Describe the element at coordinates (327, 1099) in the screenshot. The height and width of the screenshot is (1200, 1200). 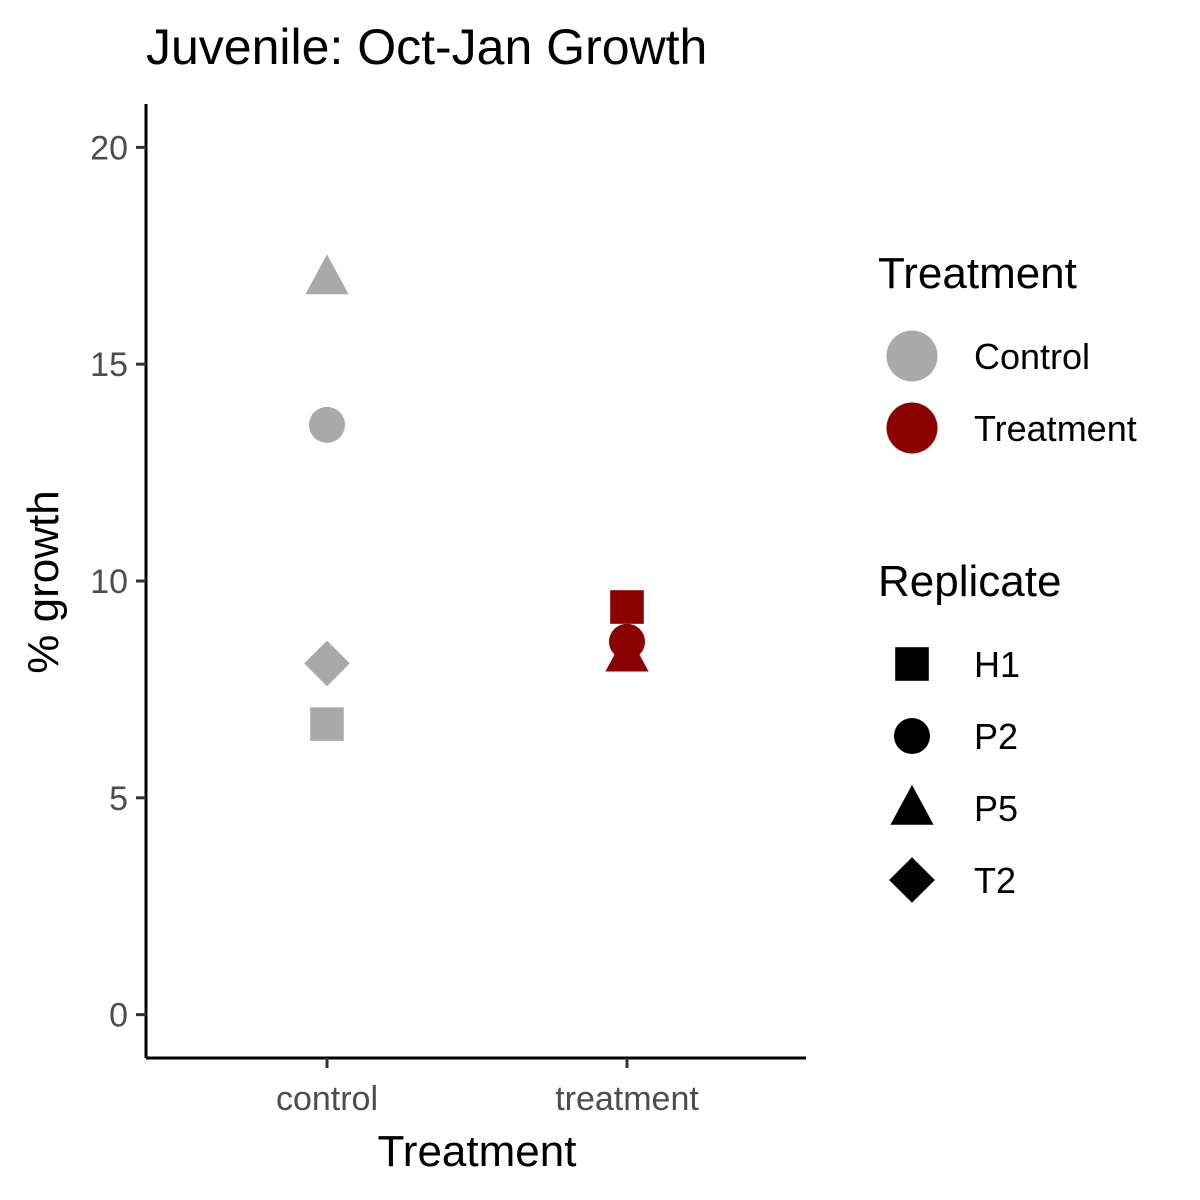
I see `x-tick-label: control` at that location.